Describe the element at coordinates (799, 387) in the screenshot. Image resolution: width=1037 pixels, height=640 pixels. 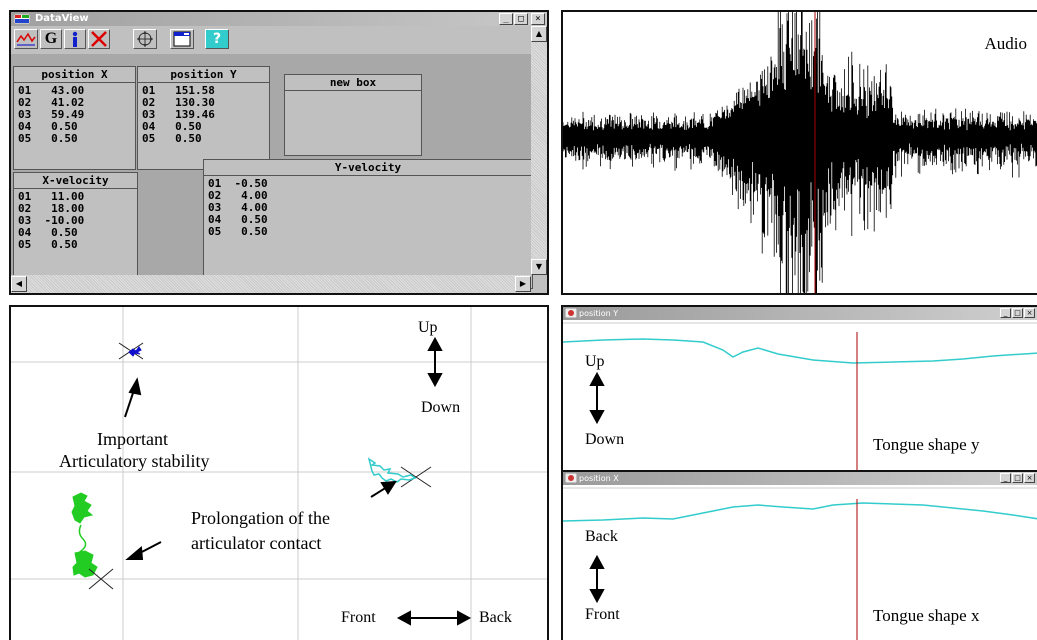
I see `position-y-window: position Y _ □ × Up Down Tongue shape y` at that location.